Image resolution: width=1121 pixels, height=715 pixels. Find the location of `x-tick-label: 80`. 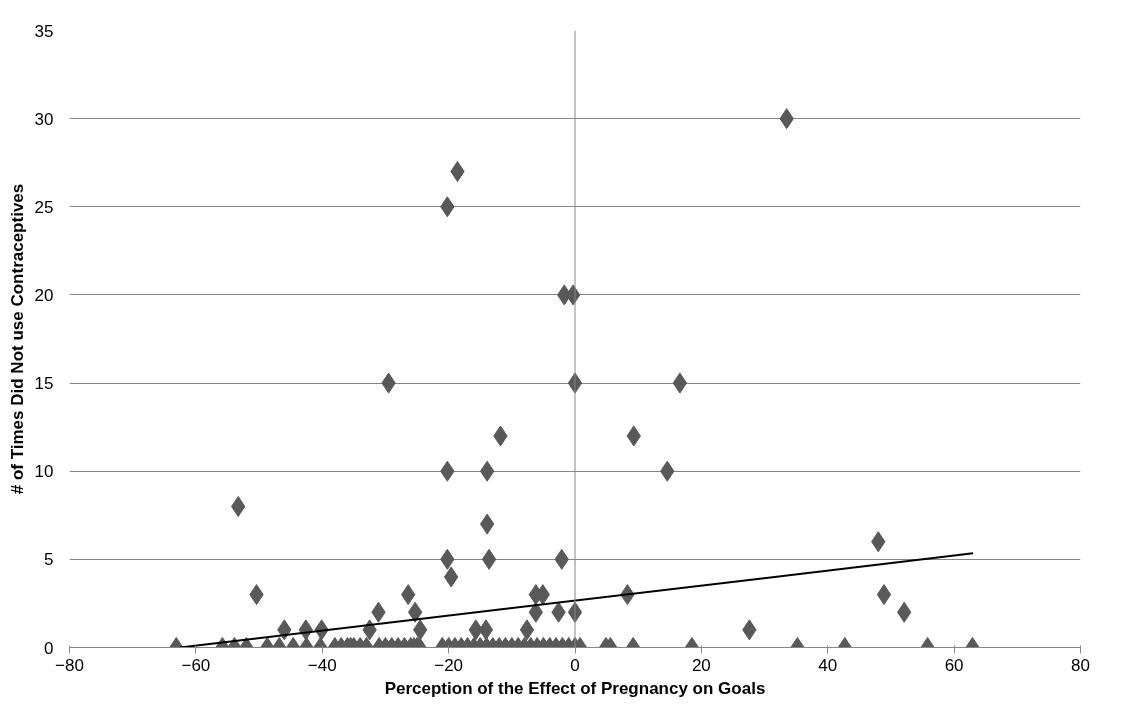

x-tick-label: 80 is located at coordinates (1080, 665).